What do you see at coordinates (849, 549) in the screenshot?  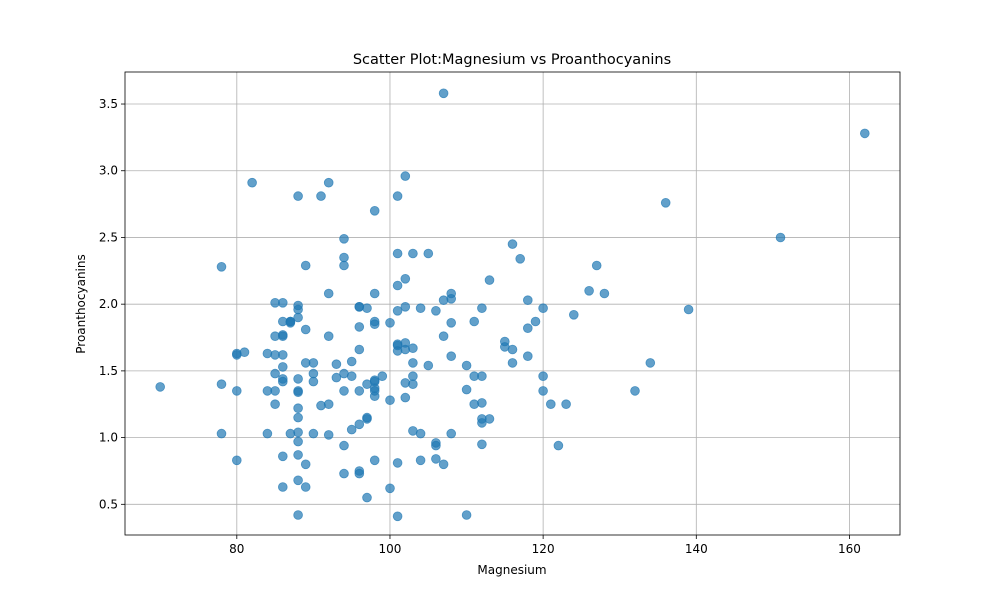 I see `x-tick-label: 160` at bounding box center [849, 549].